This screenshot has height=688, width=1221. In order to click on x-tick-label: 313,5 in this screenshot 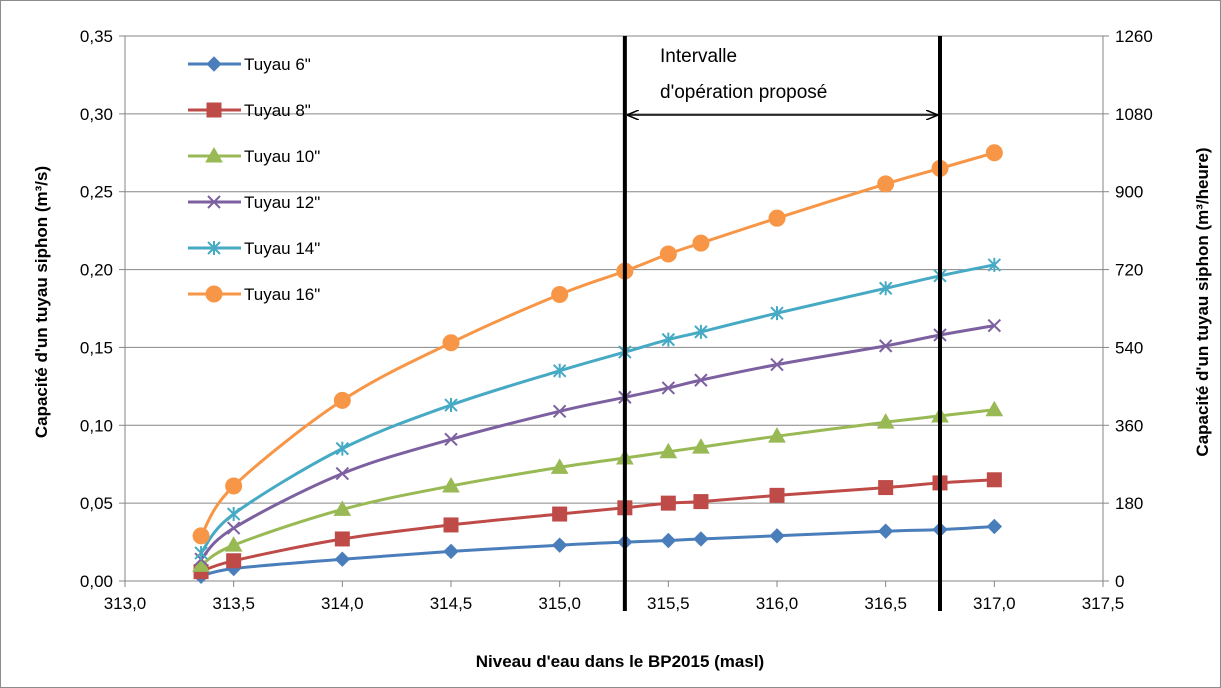, I will do `click(233, 603)`.